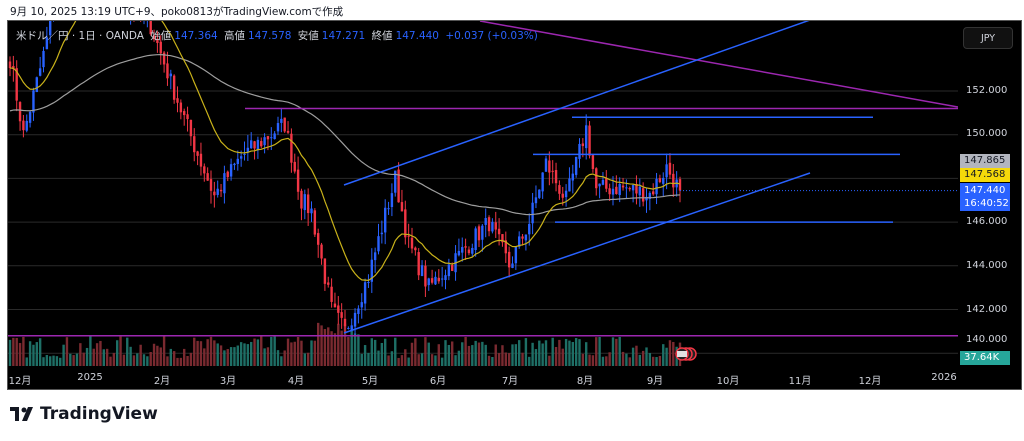 Image resolution: width=1024 pixels, height=441 pixels. Describe the element at coordinates (988, 38) in the screenshot. I see `currency-button: JPY` at that location.